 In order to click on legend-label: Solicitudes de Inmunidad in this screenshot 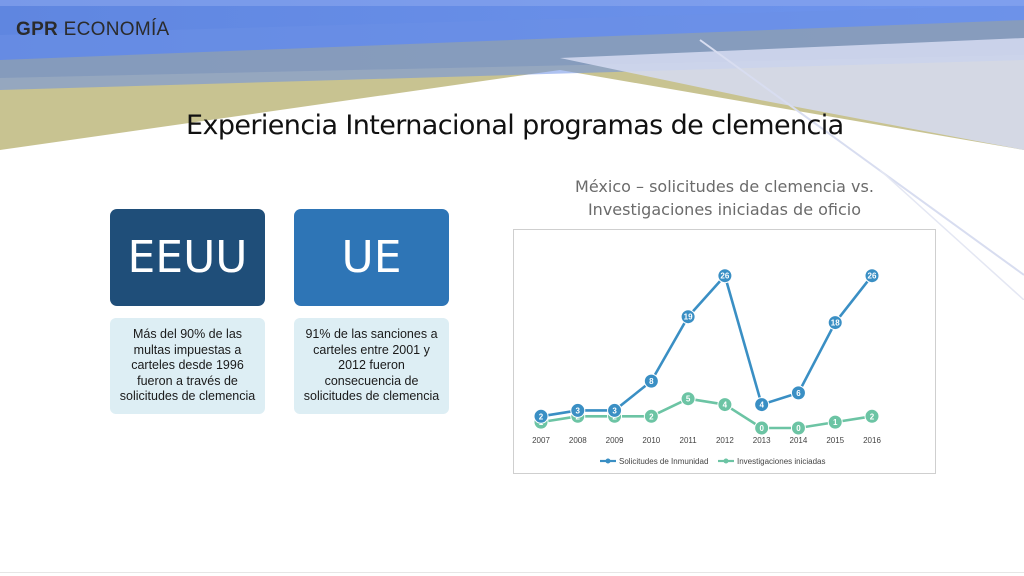, I will do `click(663, 461)`.